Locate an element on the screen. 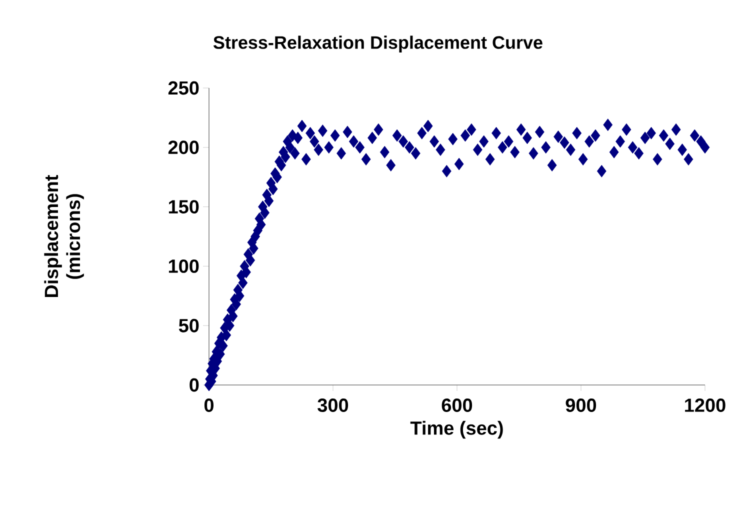 This screenshot has height=517, width=753. x-tick-label: 1200 is located at coordinates (705, 405).